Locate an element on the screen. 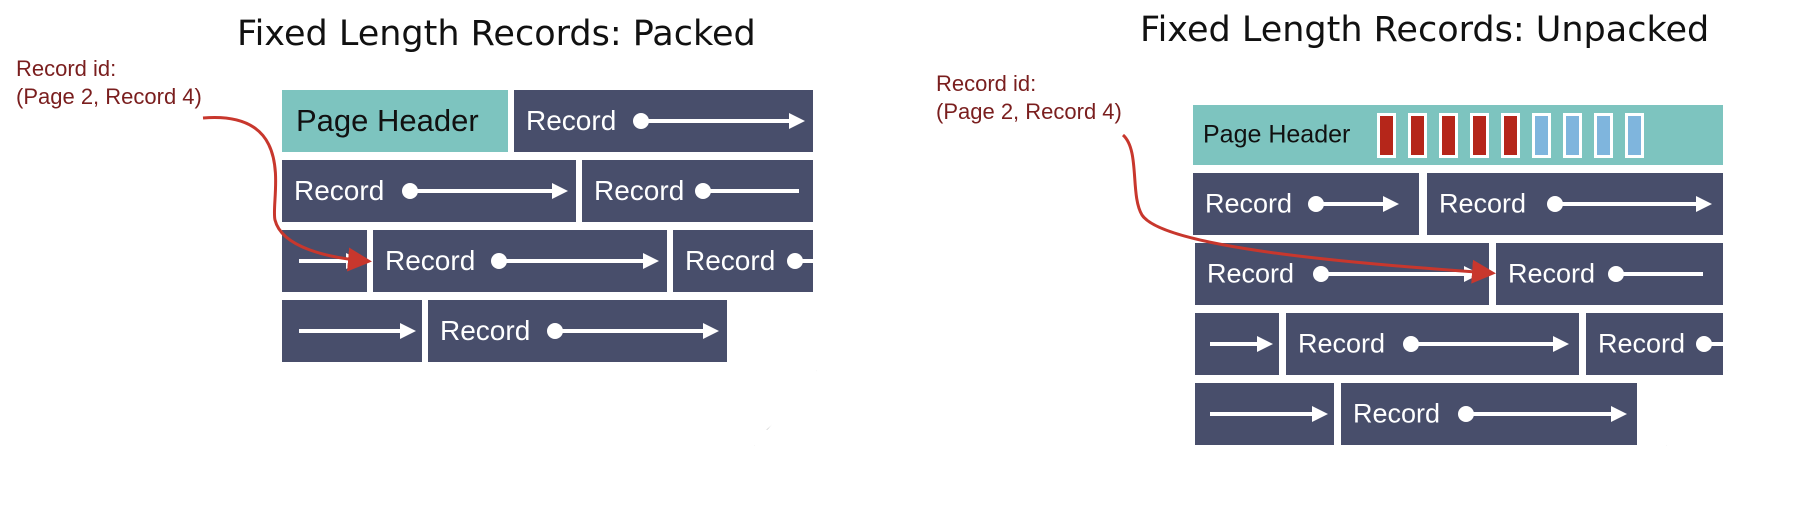 This screenshot has width=1818, height=512. unpacked-record-id-label: Record id: (Page 2, Record 4) is located at coordinates (1029, 98).